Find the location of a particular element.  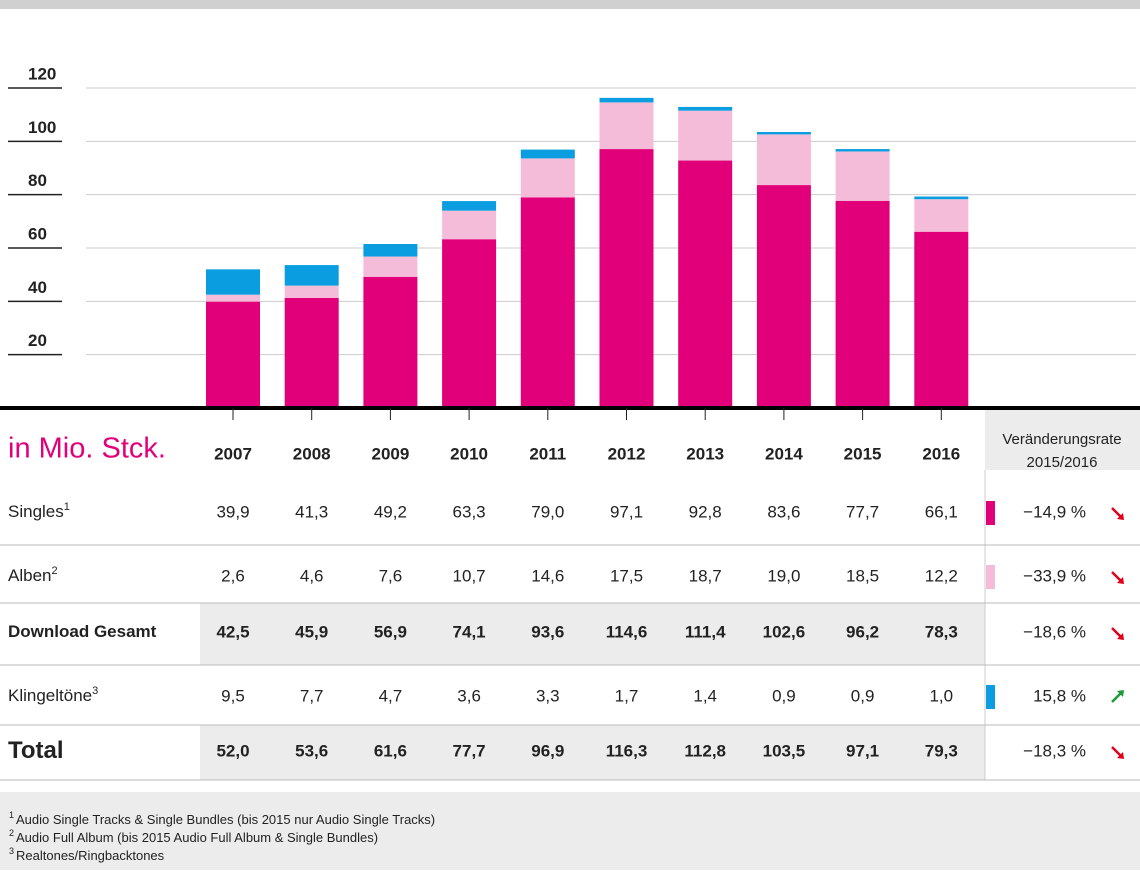

cell-value: 7,6 is located at coordinates (391, 575).